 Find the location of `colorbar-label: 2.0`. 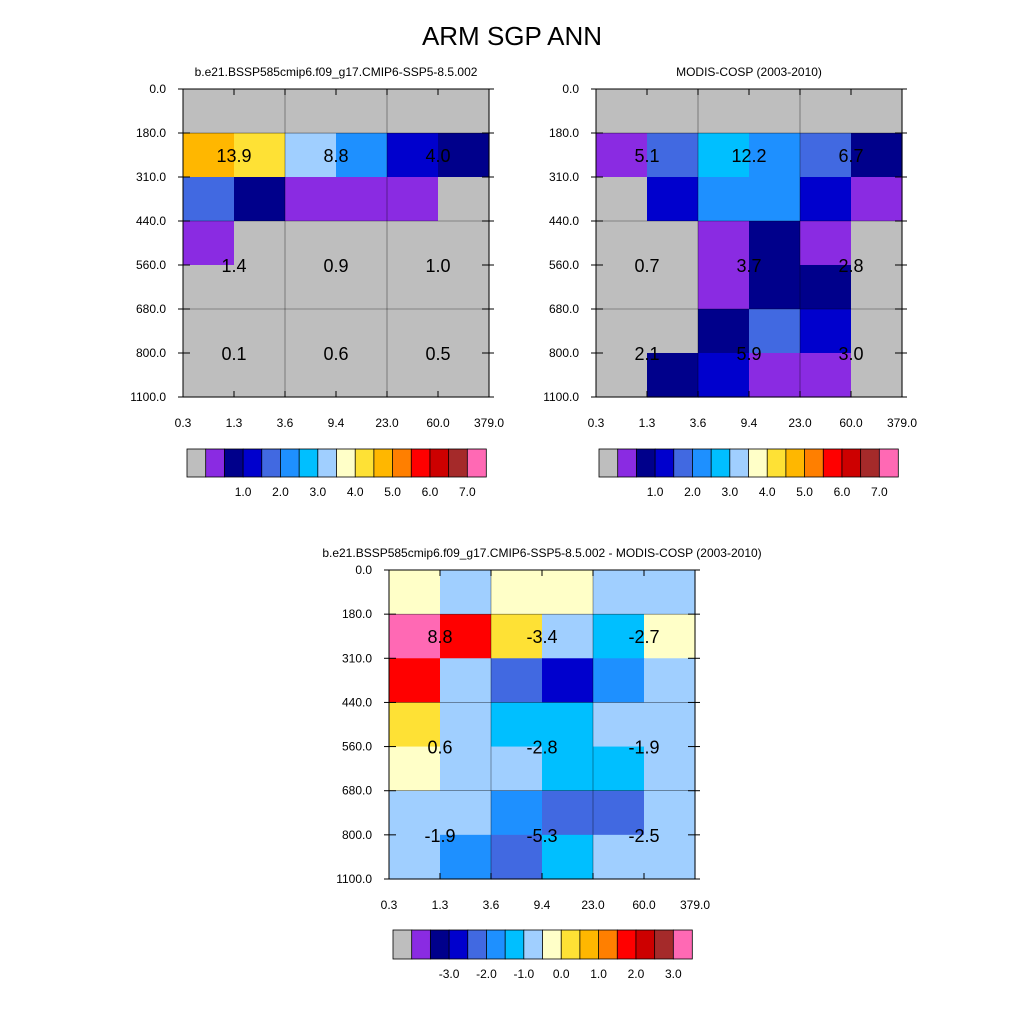

colorbar-label: 2.0 is located at coordinates (280, 492).